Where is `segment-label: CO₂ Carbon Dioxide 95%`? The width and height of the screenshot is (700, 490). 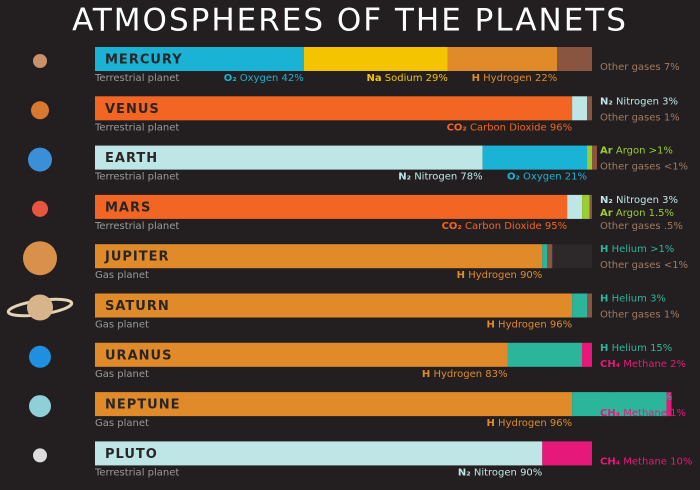 segment-label: CO₂ Carbon Dioxide 95% is located at coordinates (505, 226).